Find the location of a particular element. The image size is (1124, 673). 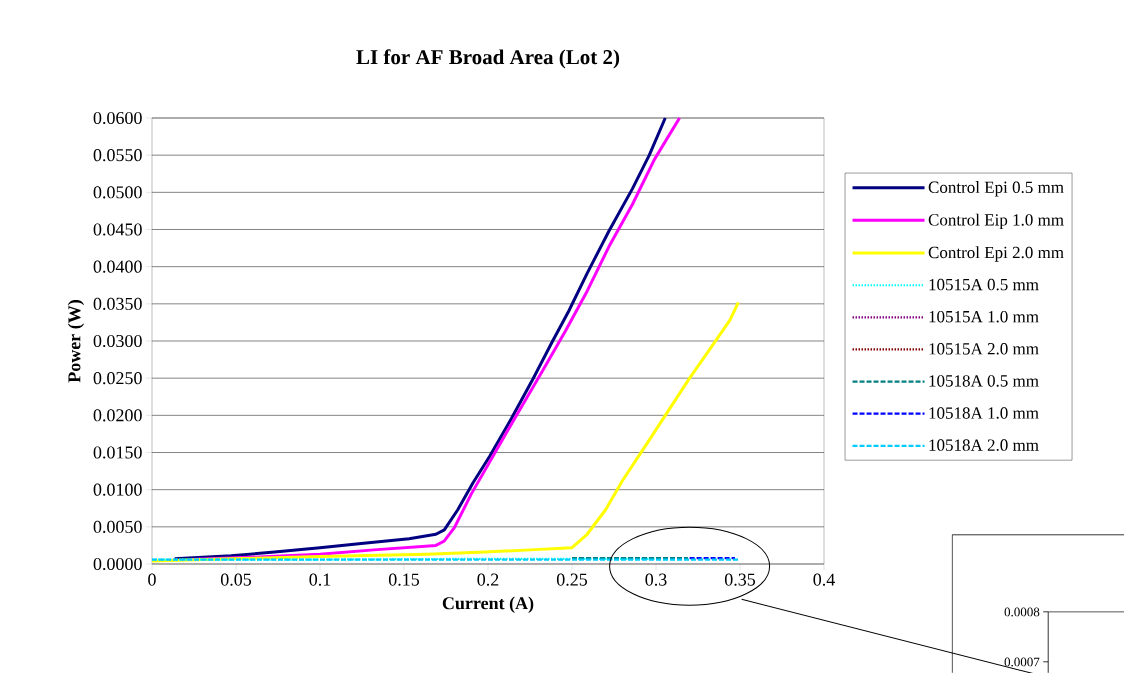

y-tick-label: 0.0400 is located at coordinates (117, 266).